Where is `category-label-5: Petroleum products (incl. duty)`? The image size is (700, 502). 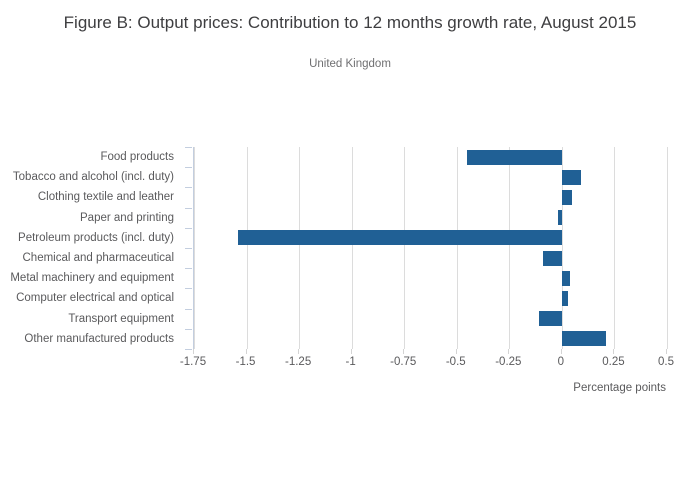
category-label-5: Petroleum products (incl. duty) is located at coordinates (96, 237).